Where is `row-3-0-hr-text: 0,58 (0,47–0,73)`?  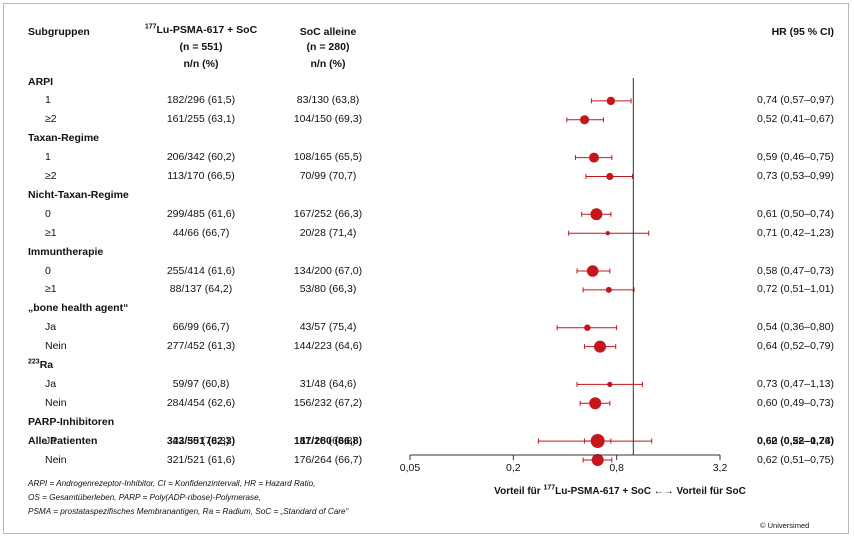
row-3-0-hr-text: 0,58 (0,47–0,73) is located at coordinates (795, 270).